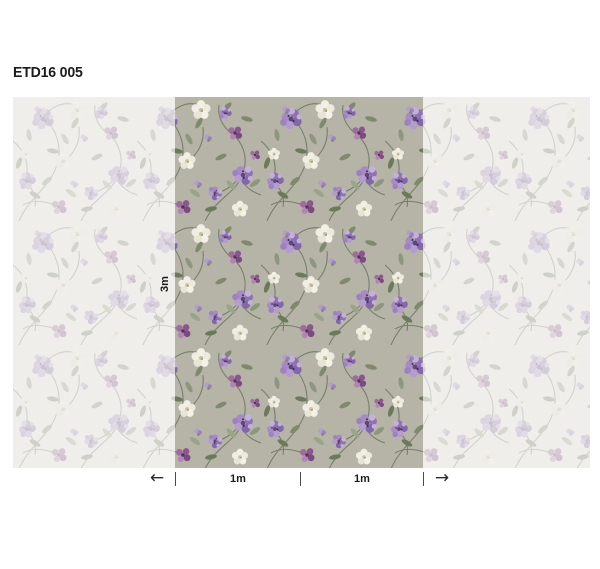 Image resolution: width=600 pixels, height=569 pixels. Describe the element at coordinates (48, 72) in the screenshot. I see `product-code: ETD16 005` at that location.